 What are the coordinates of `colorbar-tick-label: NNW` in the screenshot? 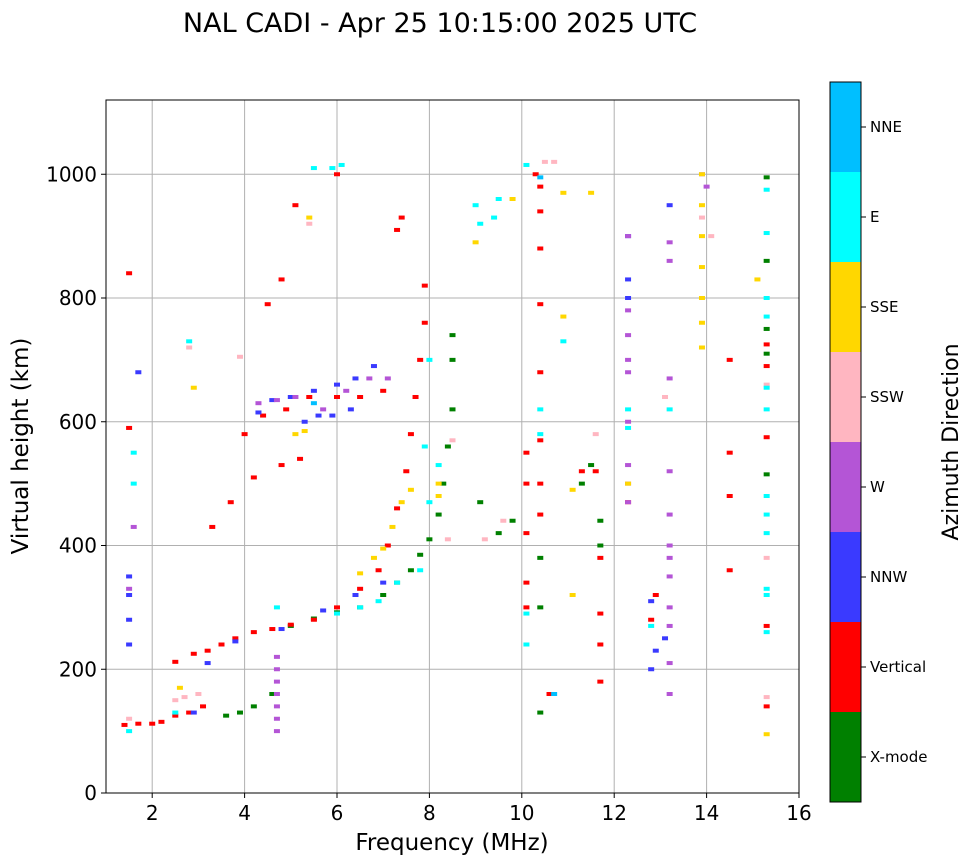 It's located at (888, 577).